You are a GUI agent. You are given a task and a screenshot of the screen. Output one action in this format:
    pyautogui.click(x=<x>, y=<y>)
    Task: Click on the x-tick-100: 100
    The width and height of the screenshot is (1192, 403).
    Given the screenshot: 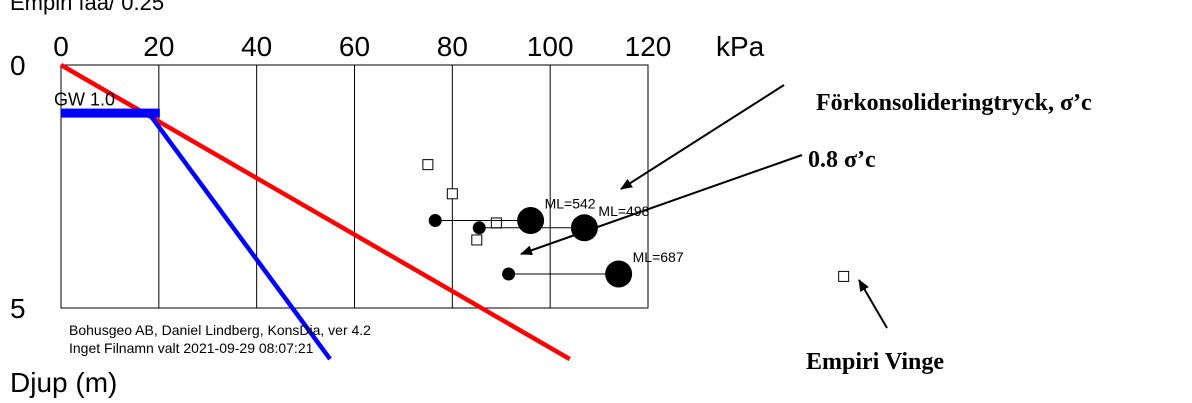 What is the action you would take?
    pyautogui.click(x=550, y=46)
    